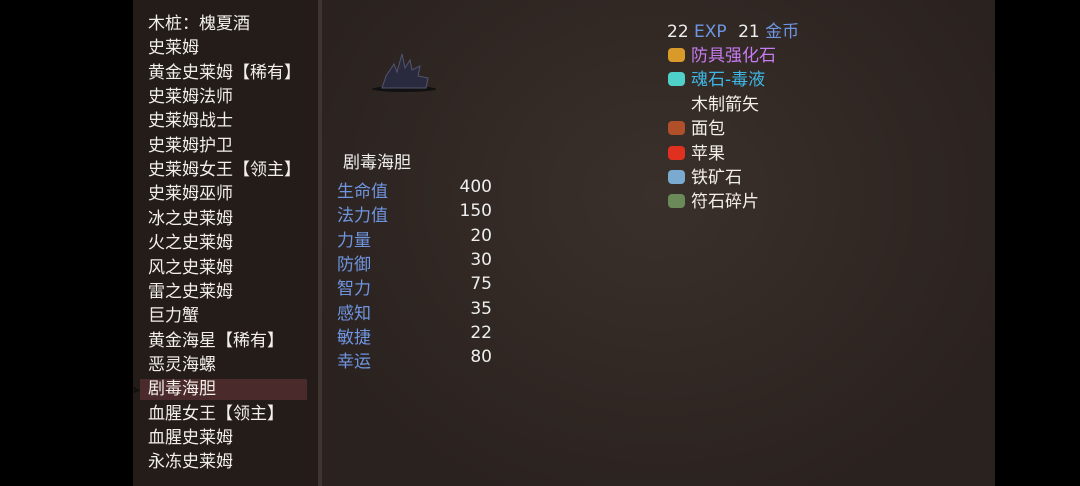 The image size is (1080, 486). What do you see at coordinates (708, 129) in the screenshot?
I see `drop-item-name: 面包` at bounding box center [708, 129].